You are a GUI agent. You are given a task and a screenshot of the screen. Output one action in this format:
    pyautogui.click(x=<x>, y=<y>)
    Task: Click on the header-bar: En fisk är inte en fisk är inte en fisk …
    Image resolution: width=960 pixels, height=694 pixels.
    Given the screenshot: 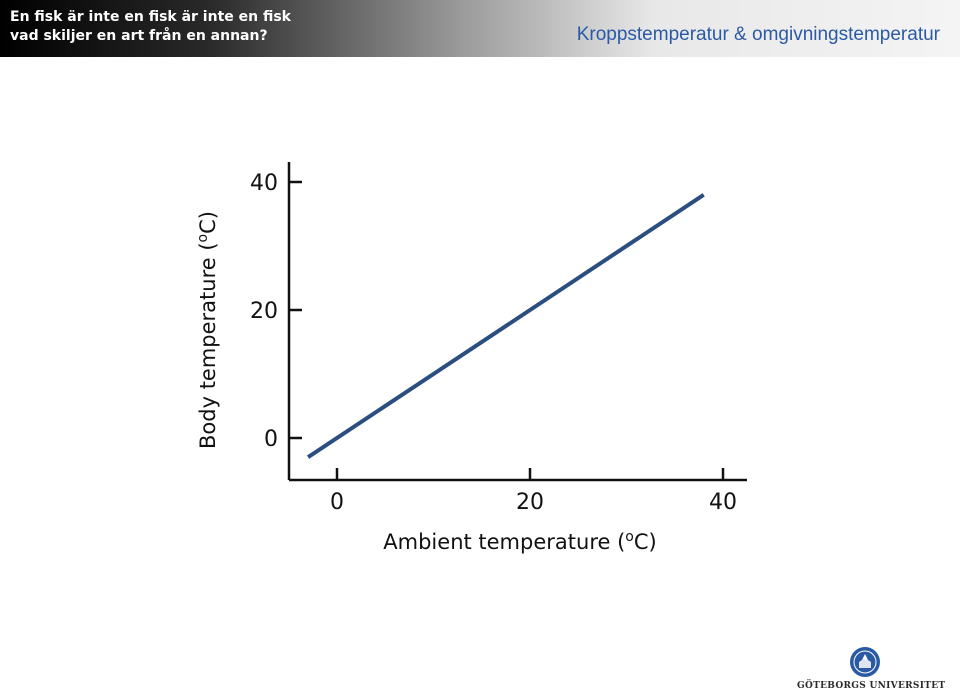 What is the action you would take?
    pyautogui.click(x=480, y=28)
    